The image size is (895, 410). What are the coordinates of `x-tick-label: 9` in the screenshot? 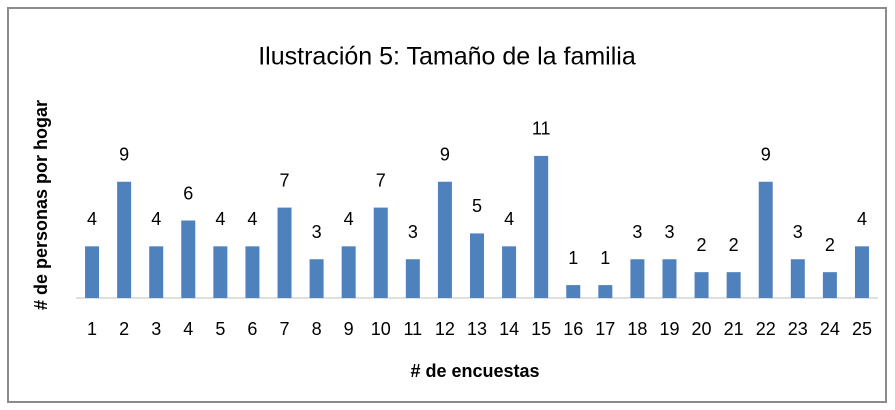 It's located at (349, 329).